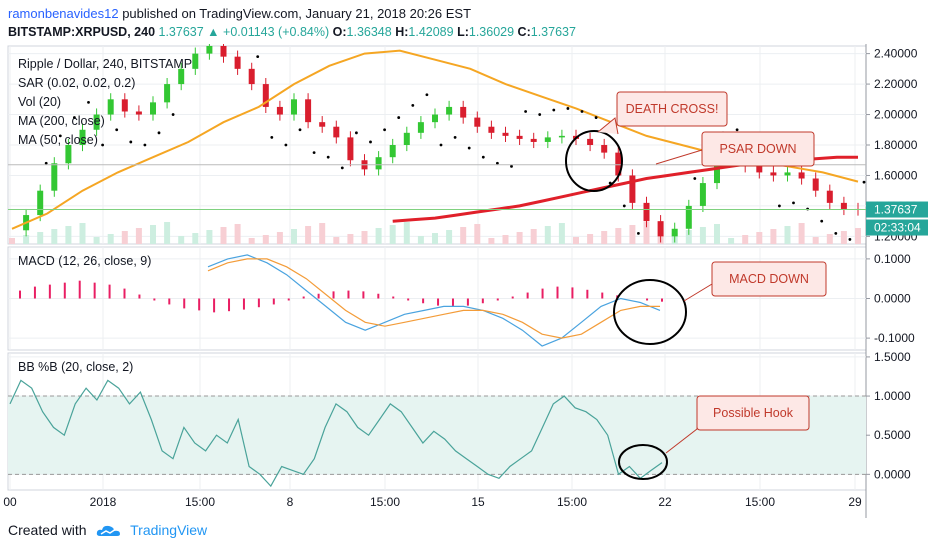 The width and height of the screenshot is (932, 550). What do you see at coordinates (672, 109) in the screenshot?
I see `death-cross-callout-box` at bounding box center [672, 109].